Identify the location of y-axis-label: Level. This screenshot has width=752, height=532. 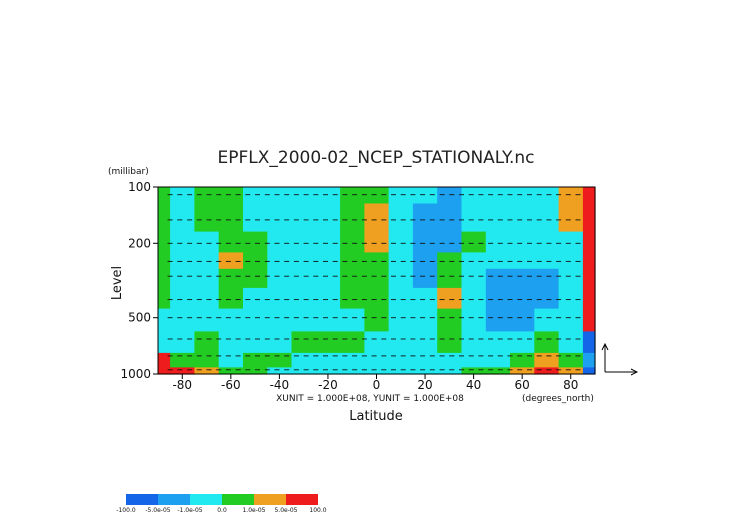
(117, 283).